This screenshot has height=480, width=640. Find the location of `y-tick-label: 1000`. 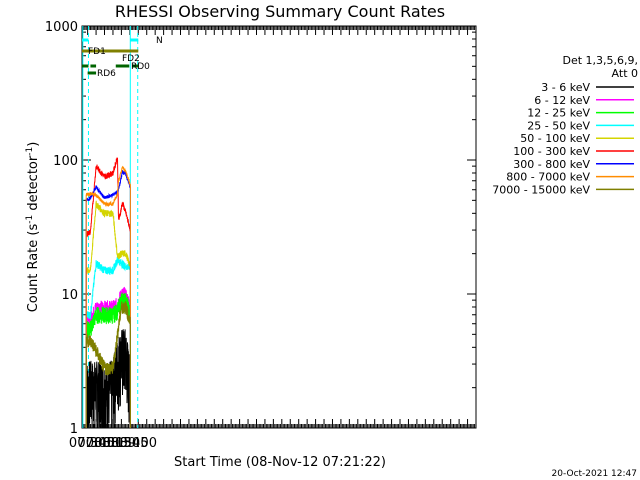

y-tick-label: 1000 is located at coordinates (61, 27).